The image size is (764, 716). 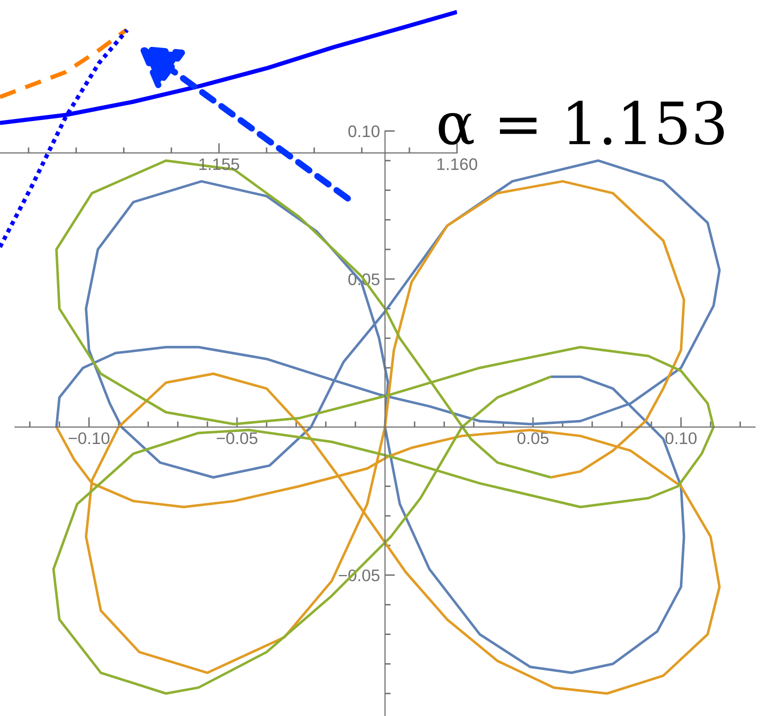 I want to click on x-tick-label: 0.05, so click(x=533, y=438).